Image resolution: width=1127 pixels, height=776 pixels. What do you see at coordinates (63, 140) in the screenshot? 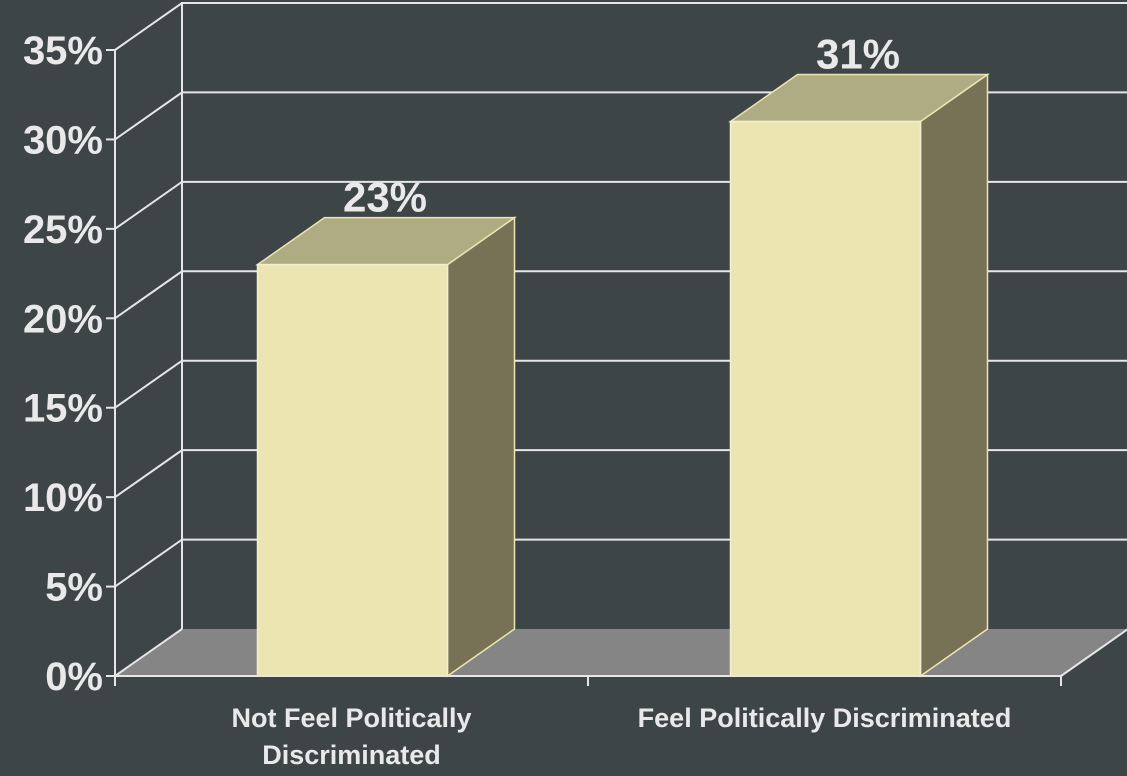
I see `y-tick-label-6: 30%` at bounding box center [63, 140].